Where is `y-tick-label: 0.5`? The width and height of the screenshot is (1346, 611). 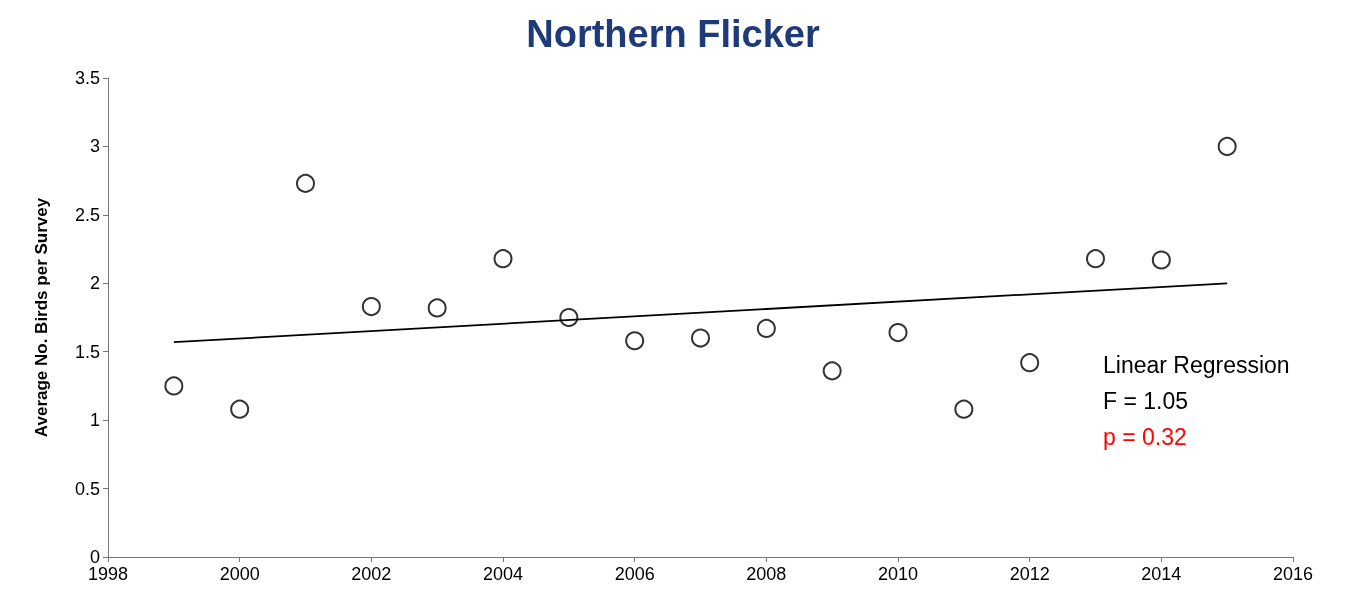
y-tick-label: 0.5 is located at coordinates (87, 488).